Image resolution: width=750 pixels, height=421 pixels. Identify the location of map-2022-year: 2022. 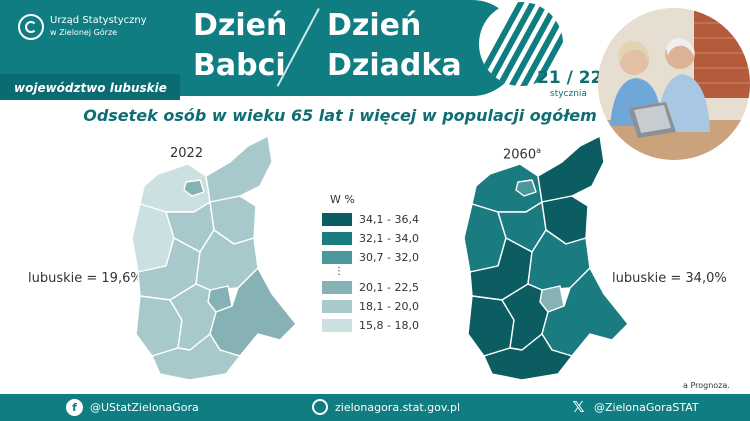
(187, 153).